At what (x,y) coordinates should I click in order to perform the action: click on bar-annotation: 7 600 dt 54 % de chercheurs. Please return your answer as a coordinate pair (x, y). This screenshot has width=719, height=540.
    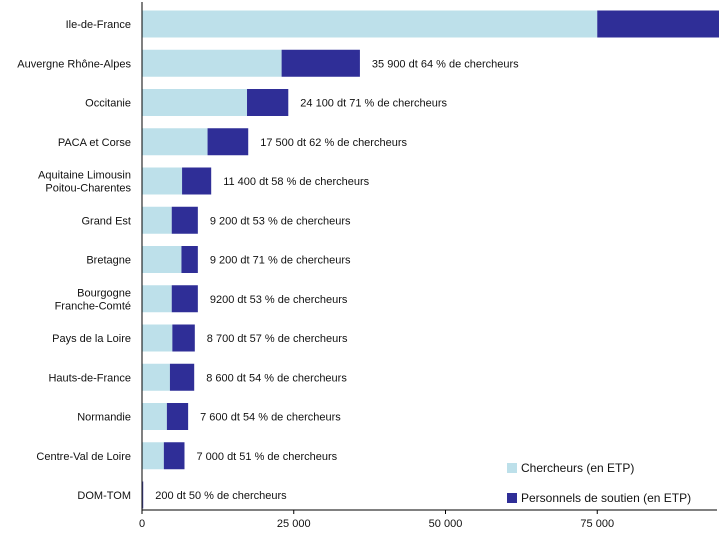
    Looking at the image, I should click on (270, 418).